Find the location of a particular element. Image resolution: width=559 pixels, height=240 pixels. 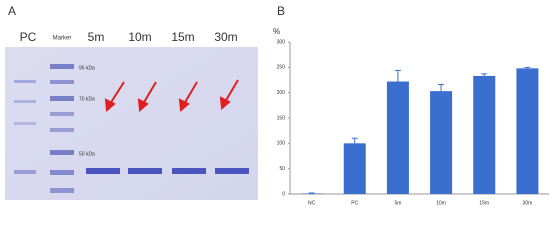

lane-label: PC is located at coordinates (28, 37).